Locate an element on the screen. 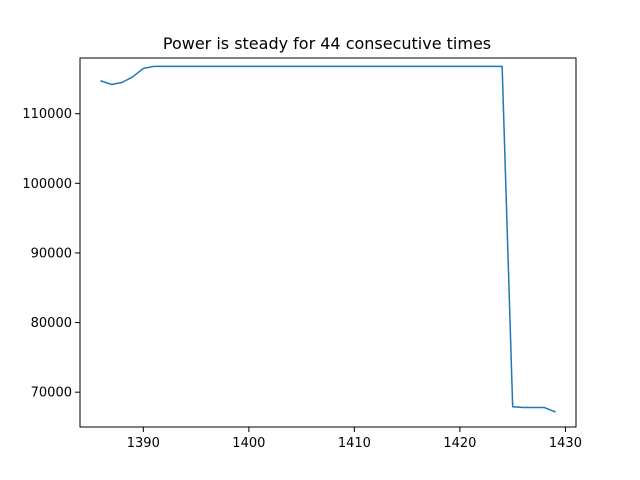 Image resolution: width=640 pixels, height=480 pixels. y-tick-label: 80000 is located at coordinates (51, 323).